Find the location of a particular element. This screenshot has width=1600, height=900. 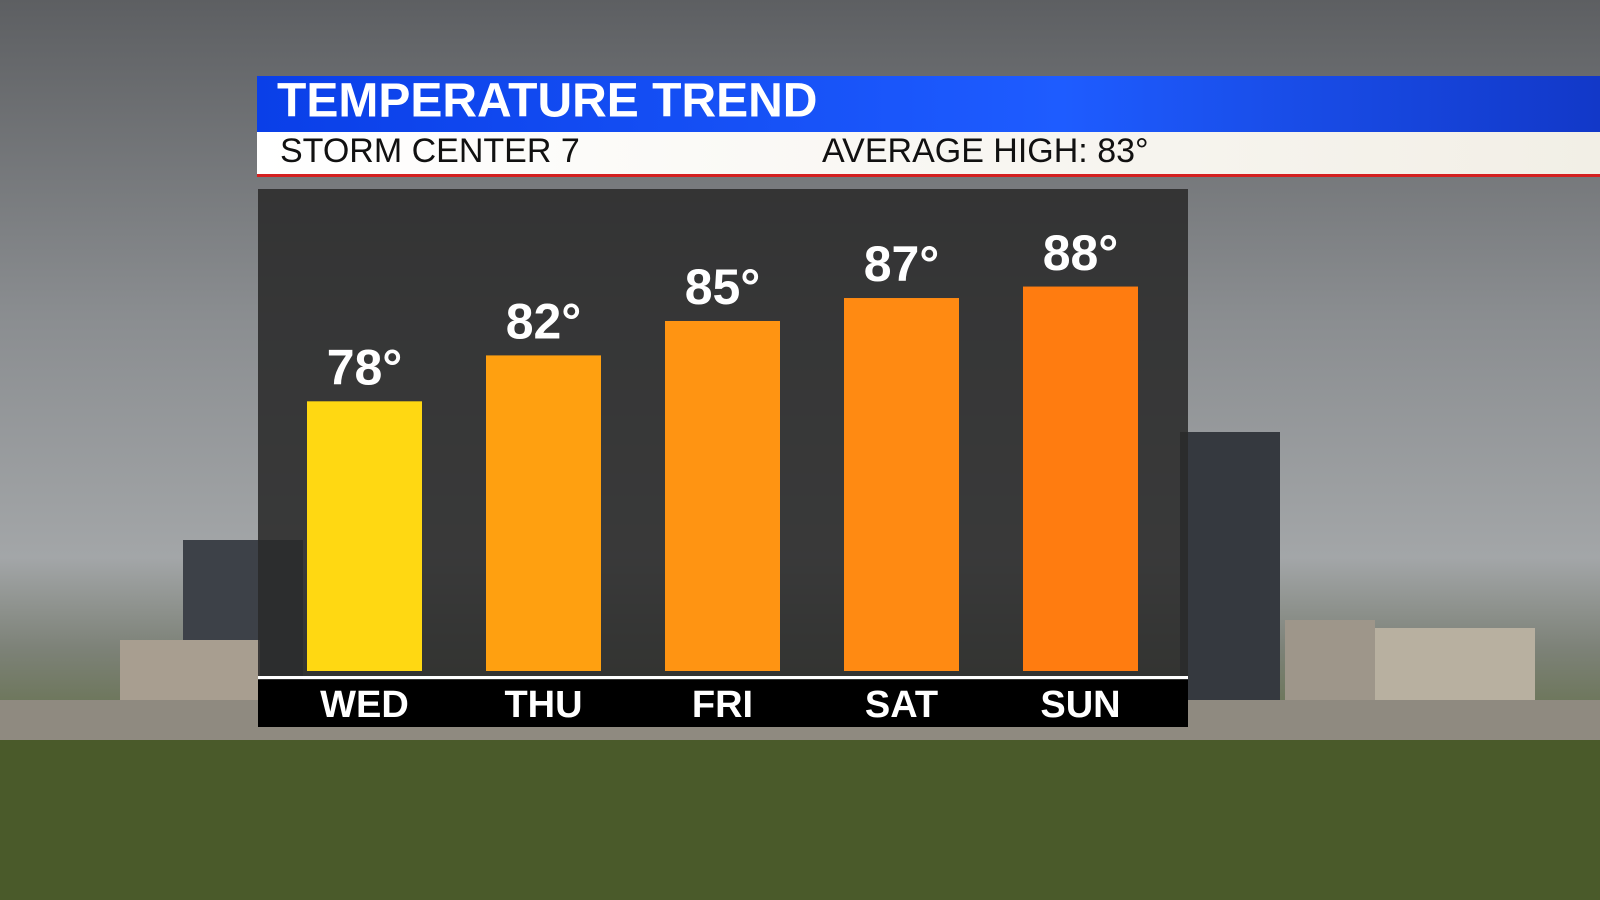

value-label: 87° is located at coordinates (902, 264).